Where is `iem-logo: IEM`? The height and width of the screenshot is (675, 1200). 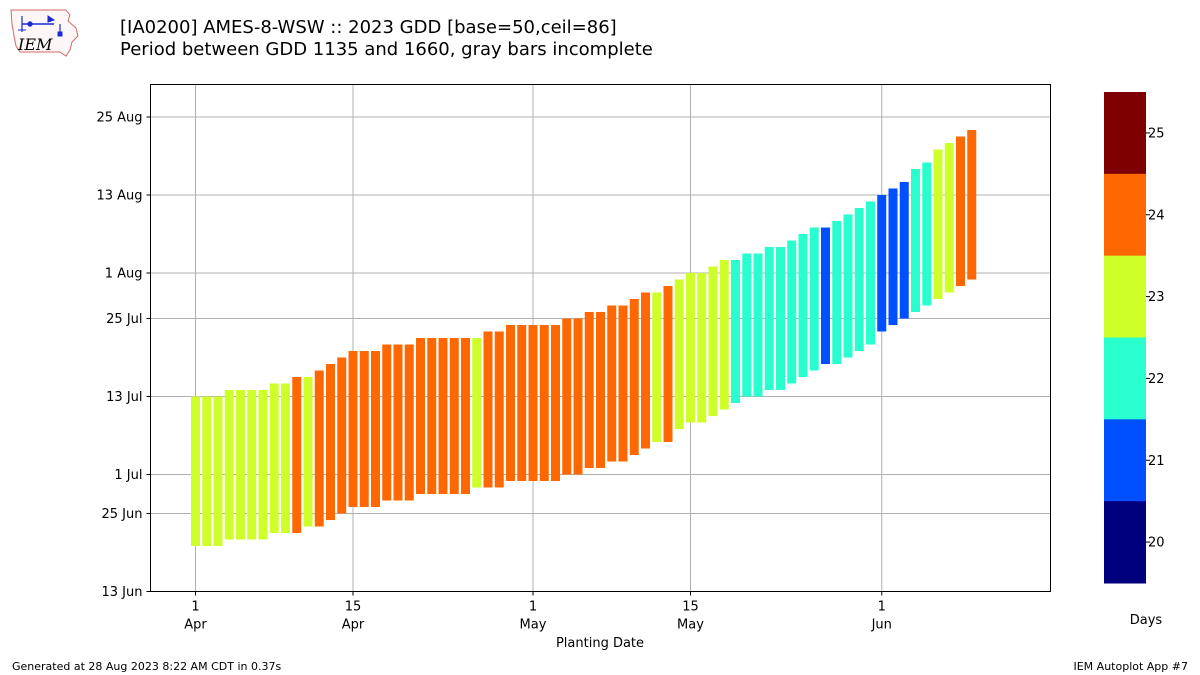 iem-logo: IEM is located at coordinates (44, 33).